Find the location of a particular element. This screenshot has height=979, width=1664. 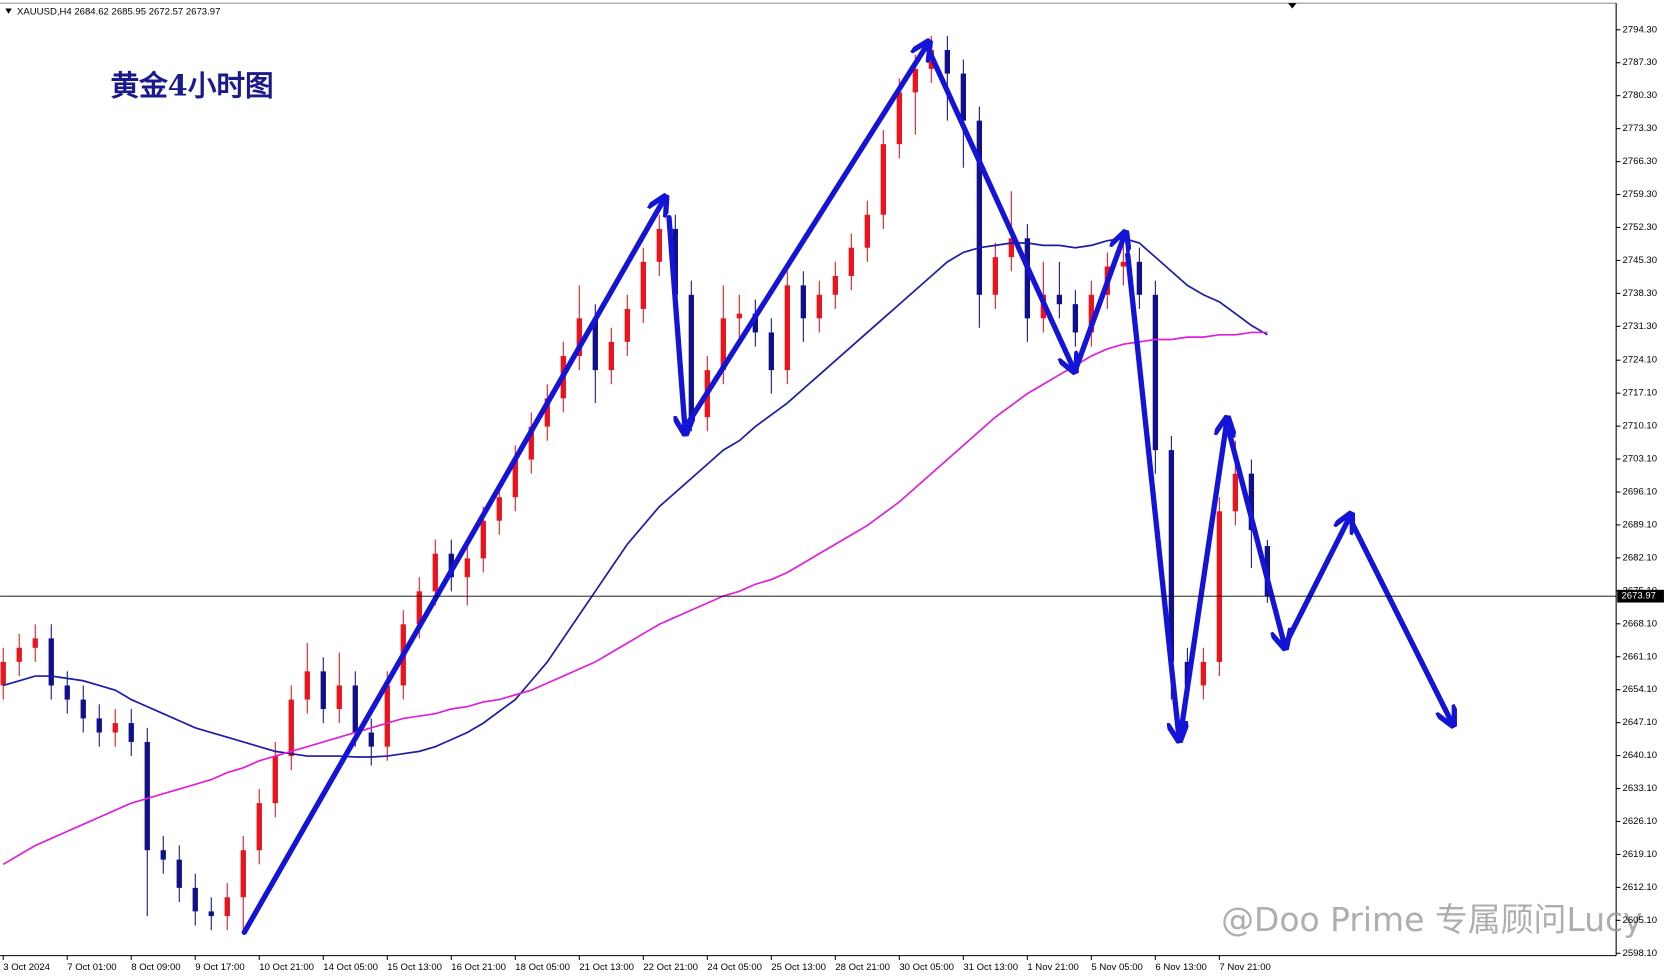

y-tick-label: 2724.10 is located at coordinates (1640, 360).